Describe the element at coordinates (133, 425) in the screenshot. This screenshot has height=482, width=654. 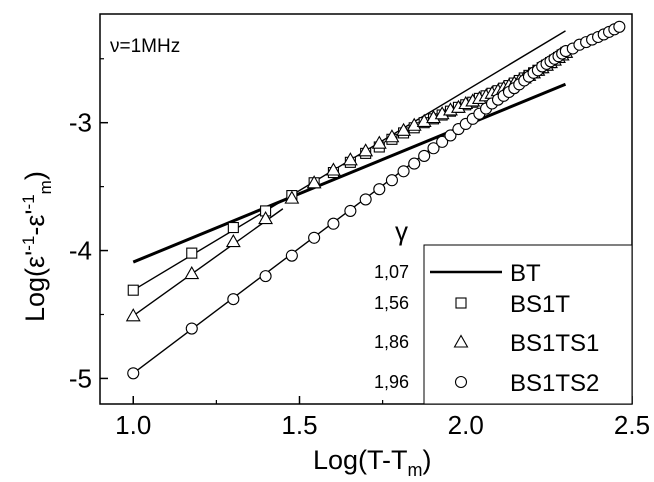
I see `x-tick-label: 1.0` at that location.